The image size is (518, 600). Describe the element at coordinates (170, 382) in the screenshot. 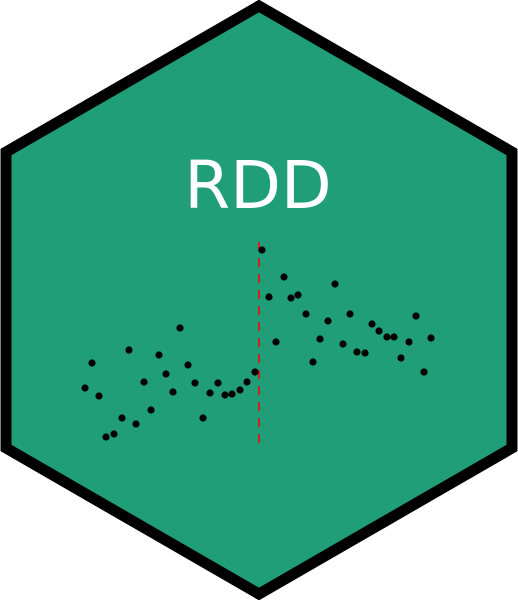

I see `scatter-left-group` at that location.